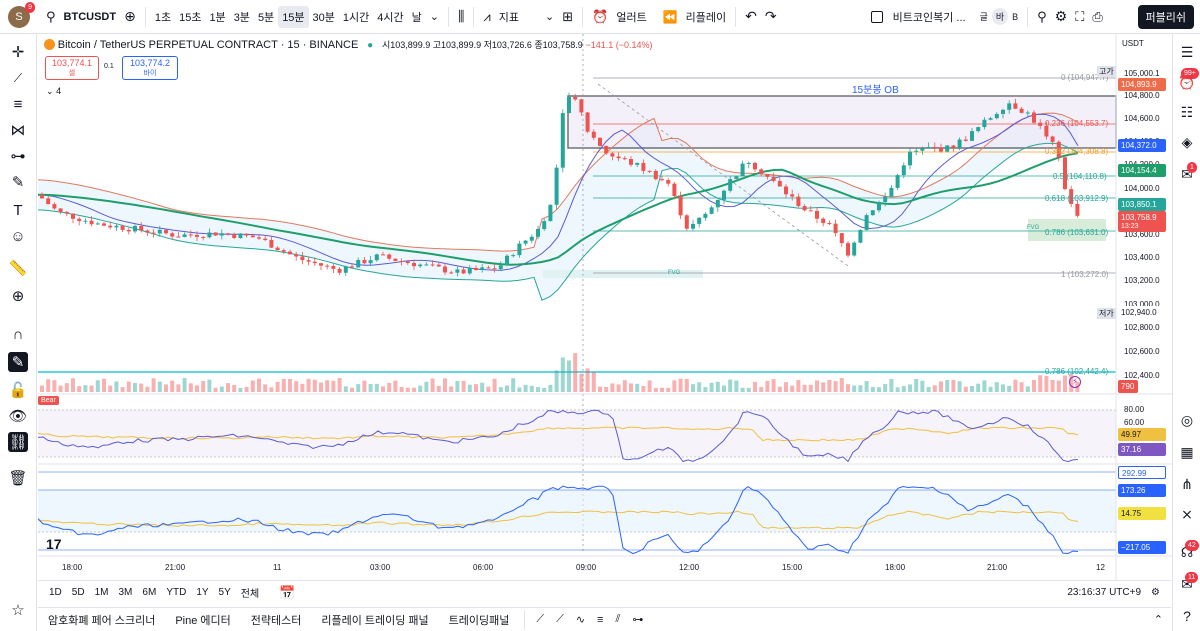 This screenshot has width=1200, height=631. I want to click on range-1y: 1Y, so click(202, 592).